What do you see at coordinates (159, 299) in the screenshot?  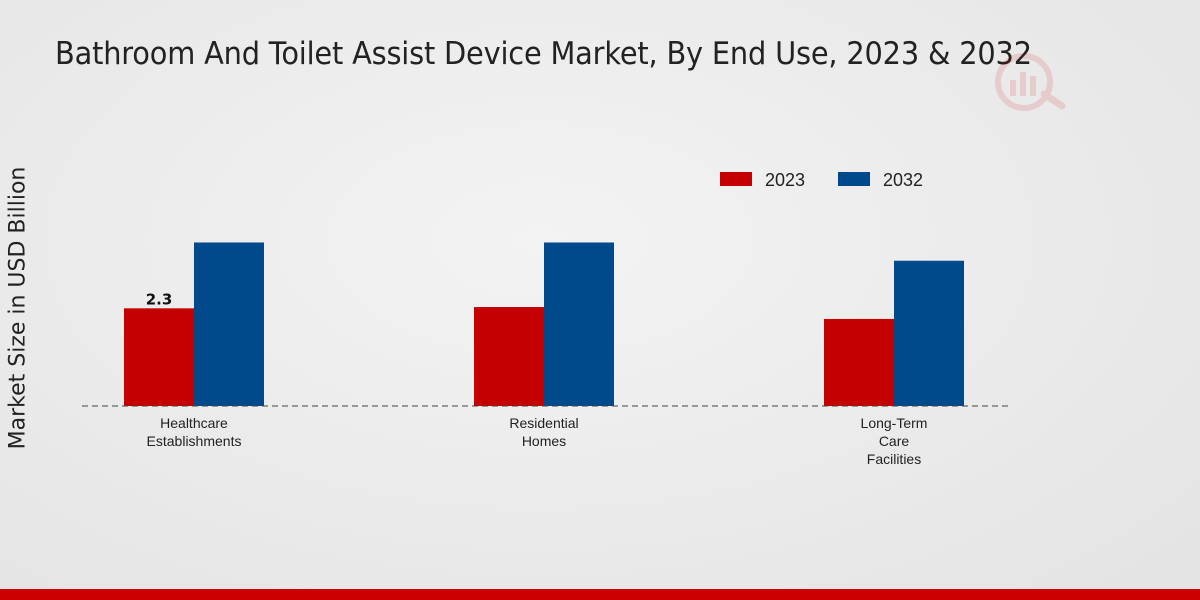 I see `data-label-2023-0: 2.3` at bounding box center [159, 299].